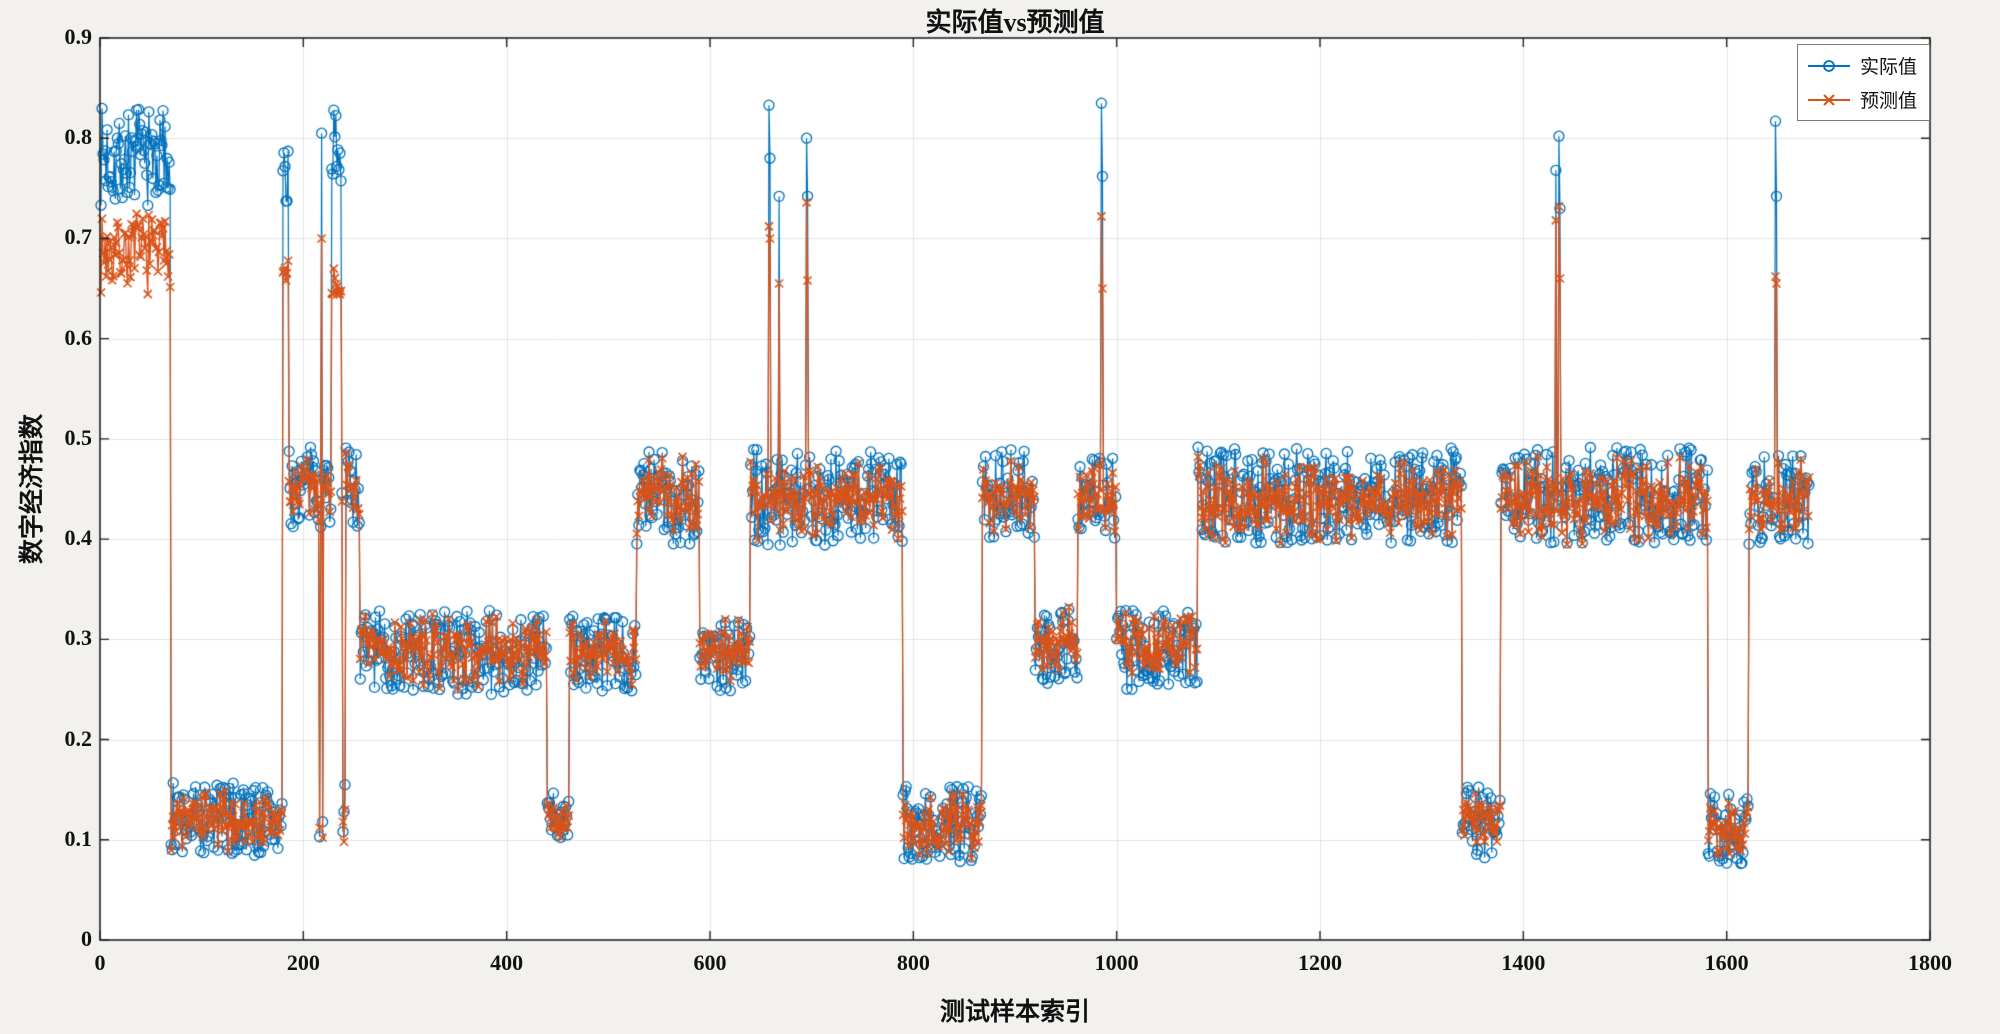  I want to click on legend-label-actual: 实际值, so click(1888, 67).